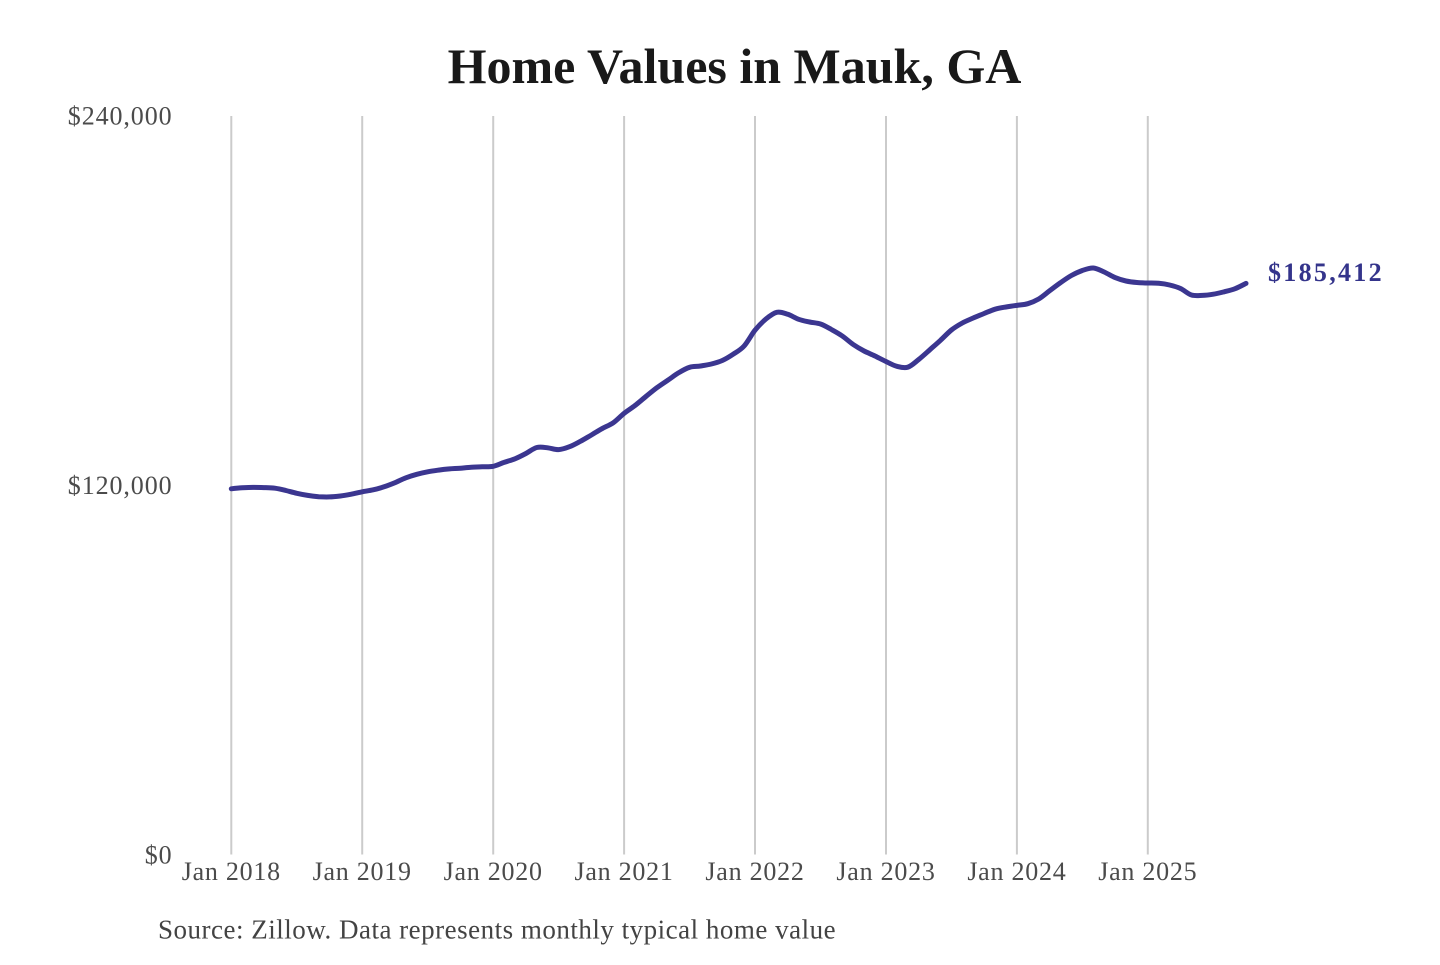 The image size is (1440, 965). What do you see at coordinates (754, 871) in the screenshot?
I see `svg-text: Jan 2022` at bounding box center [754, 871].